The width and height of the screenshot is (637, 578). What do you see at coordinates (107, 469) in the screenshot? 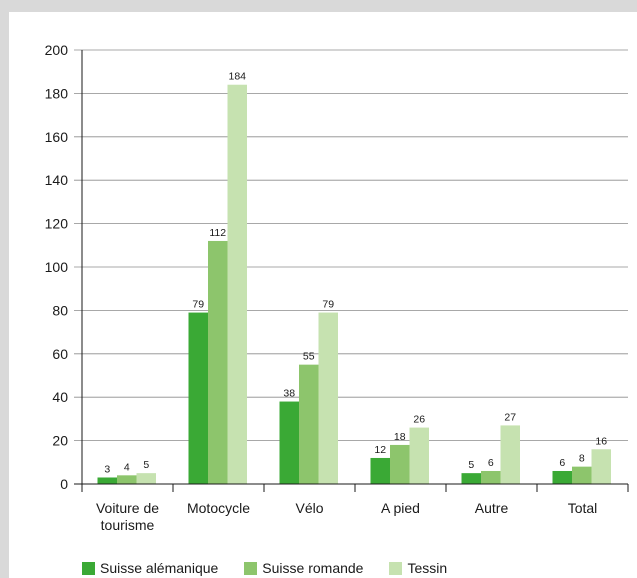
I see `data-label: 3` at bounding box center [107, 469].